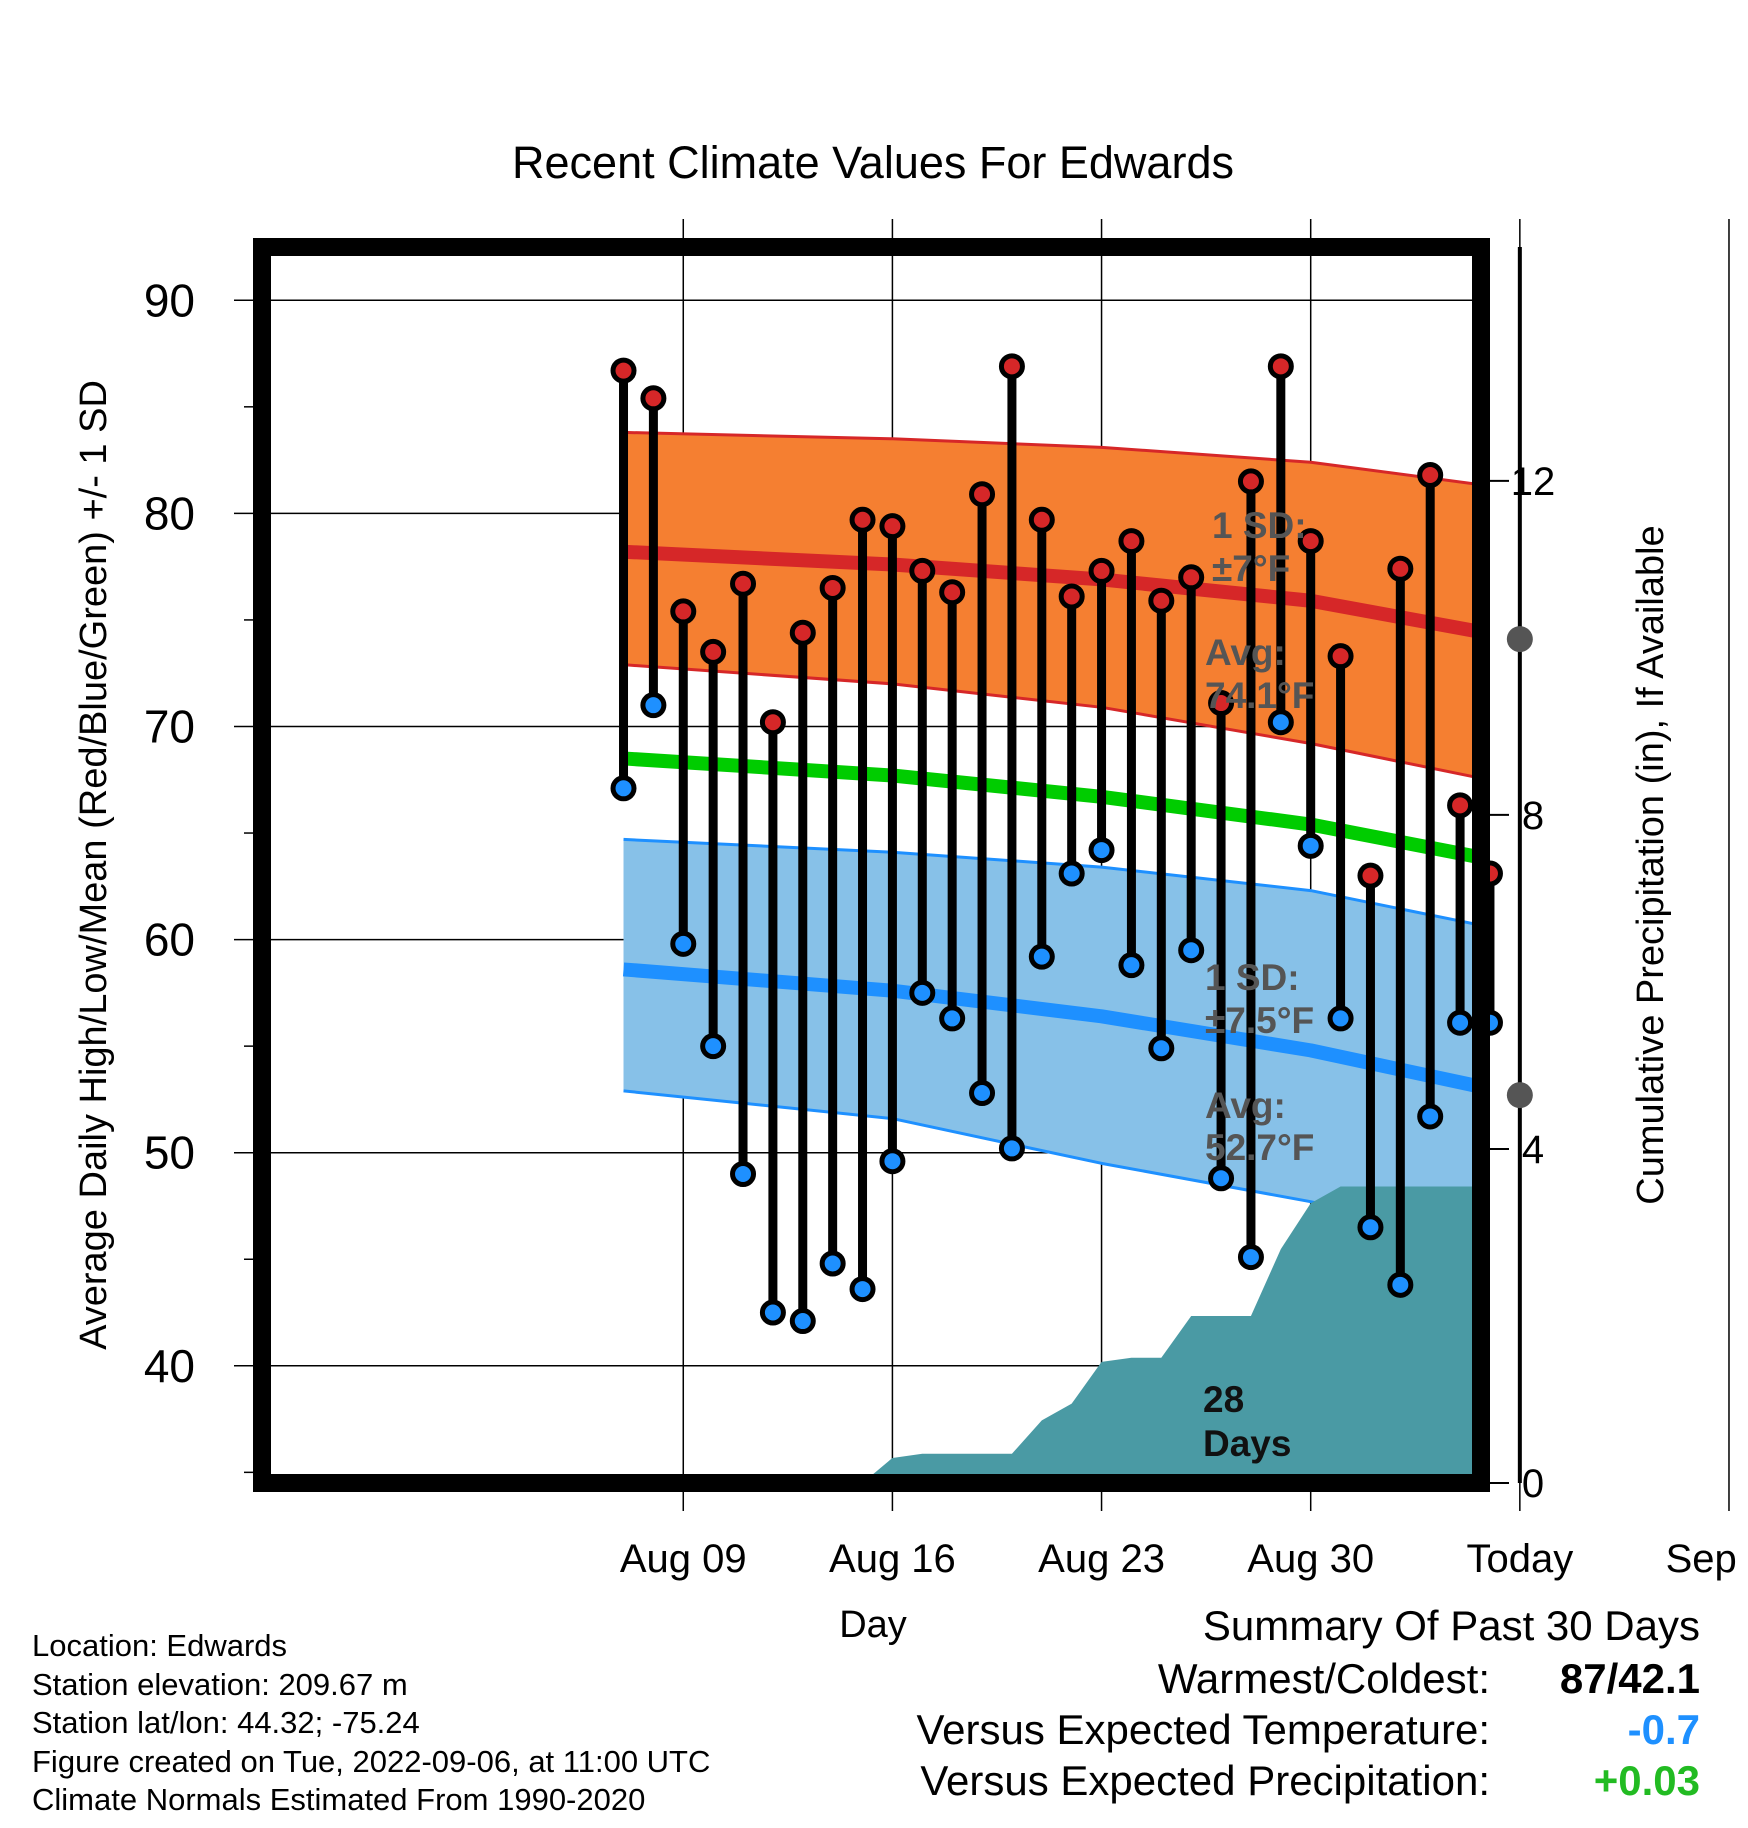 The height and width of the screenshot is (1828, 1748). What do you see at coordinates (873, 162) in the screenshot?
I see `chart-title: Recent Climate Values For Edwards` at bounding box center [873, 162].